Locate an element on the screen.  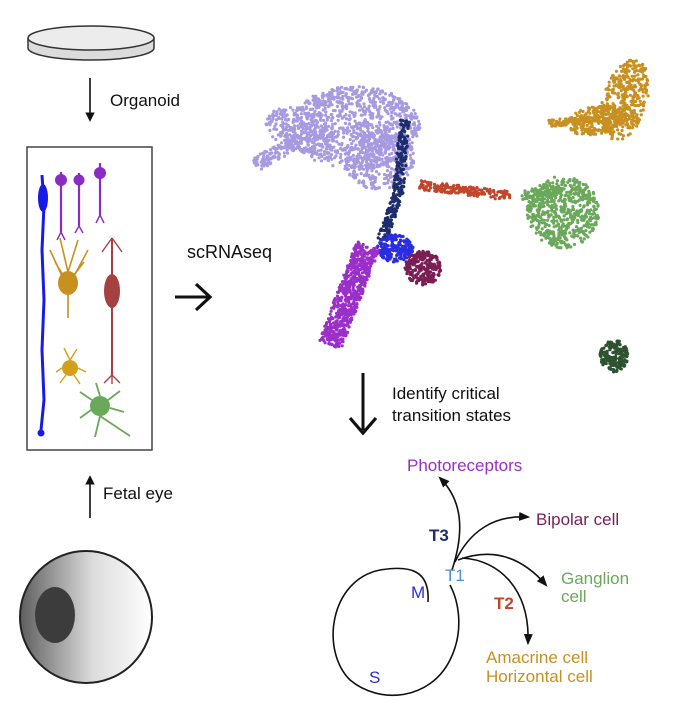
ganglion-line-1: Ganglion is located at coordinates (595, 578).